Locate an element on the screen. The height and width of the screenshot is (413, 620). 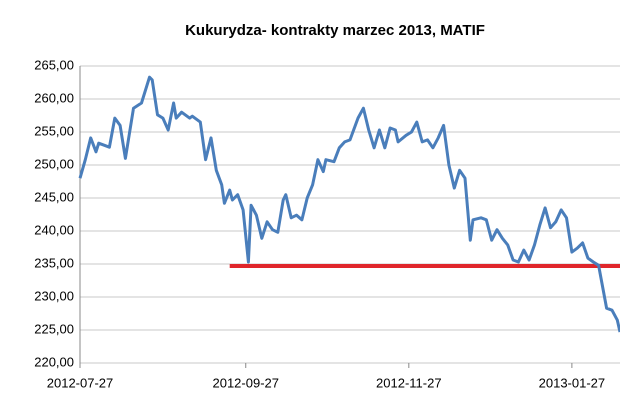
x-tick-label: 2013-01-27 is located at coordinates (572, 382).